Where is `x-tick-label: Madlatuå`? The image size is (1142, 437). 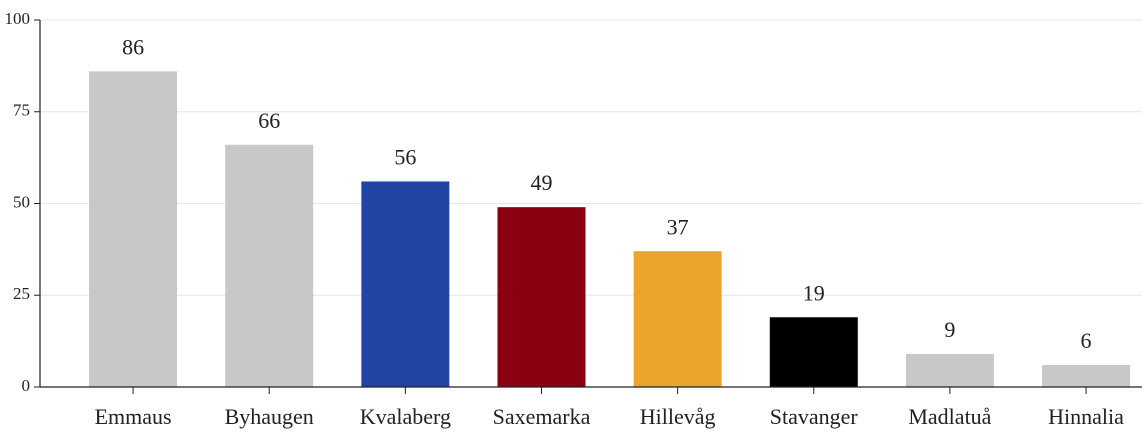 x-tick-label: Madlatuå is located at coordinates (949, 416).